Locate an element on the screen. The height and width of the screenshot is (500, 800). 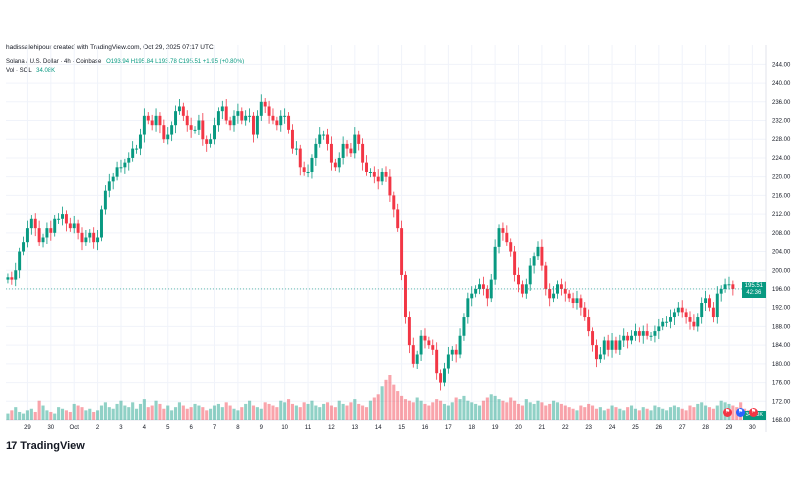
legend-vol-label: Vol · SOL is located at coordinates (19, 71).